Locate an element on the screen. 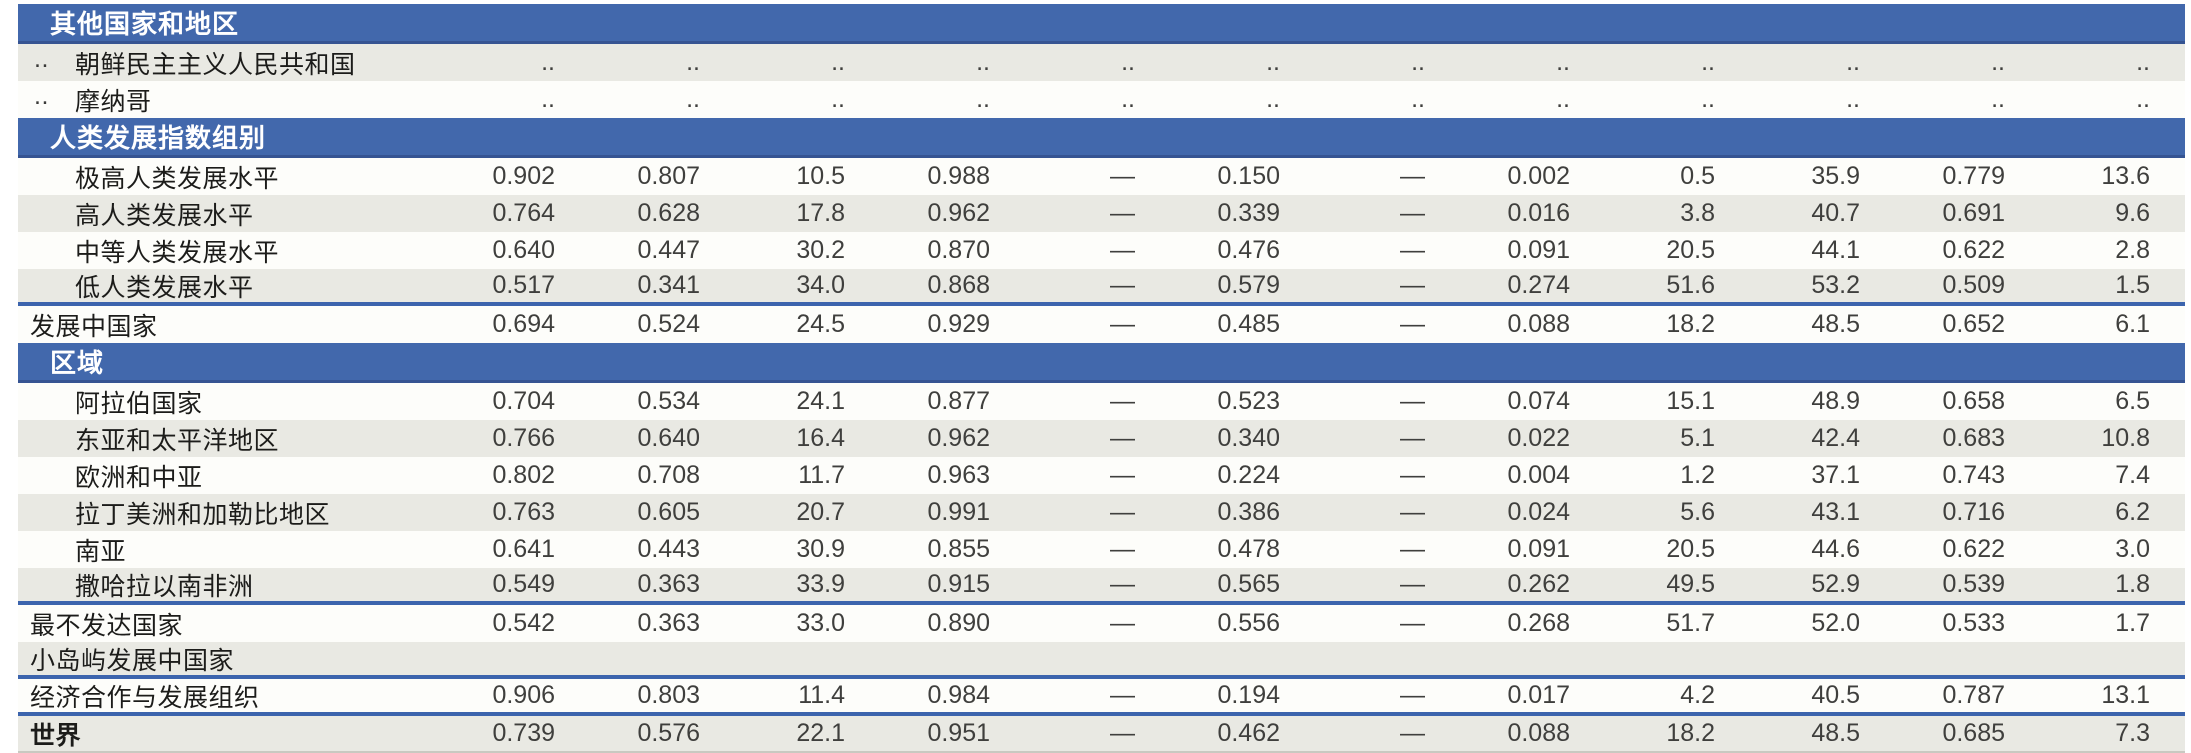  section-title: 其他国家和地区 is located at coordinates (145, 24).